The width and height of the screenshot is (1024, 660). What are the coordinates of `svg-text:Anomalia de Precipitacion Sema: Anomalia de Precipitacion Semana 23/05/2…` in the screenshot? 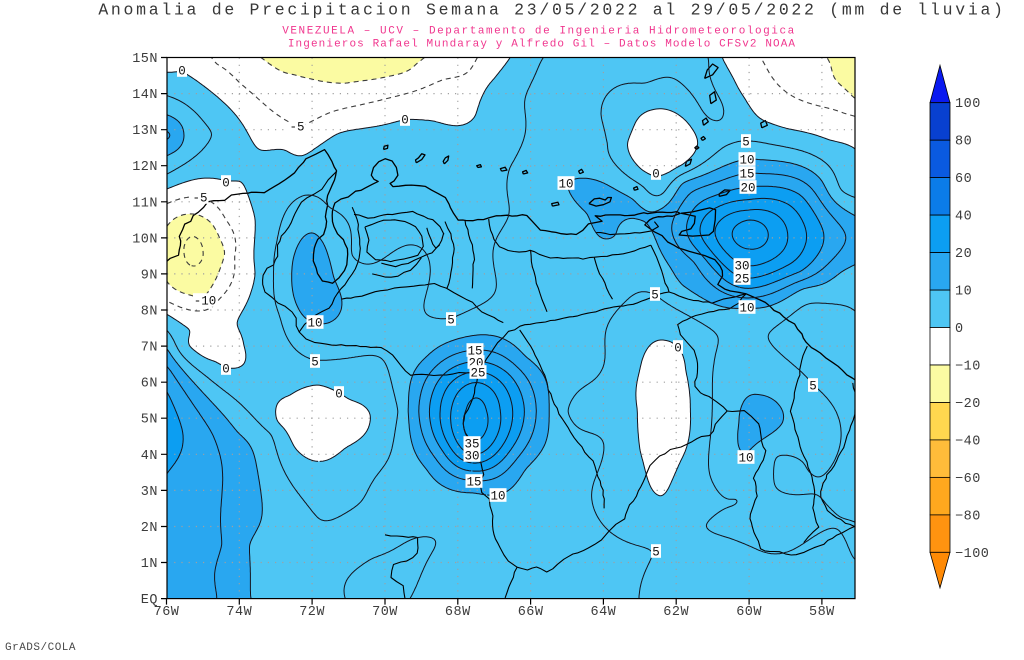 It's located at (551, 10).